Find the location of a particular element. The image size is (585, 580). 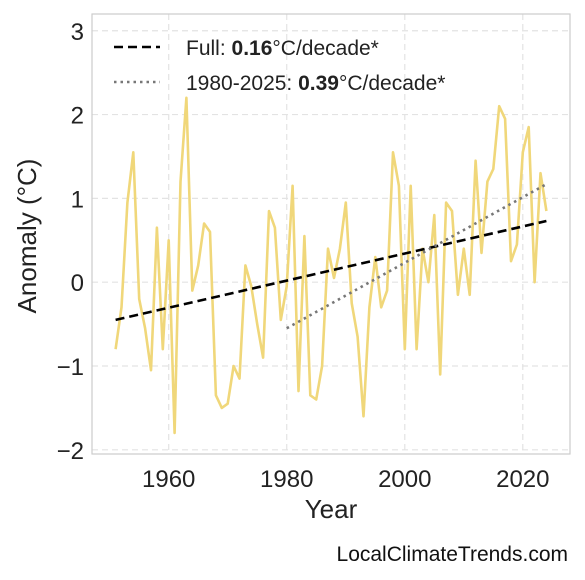

y-tick-label: −1 is located at coordinates (70, 367).